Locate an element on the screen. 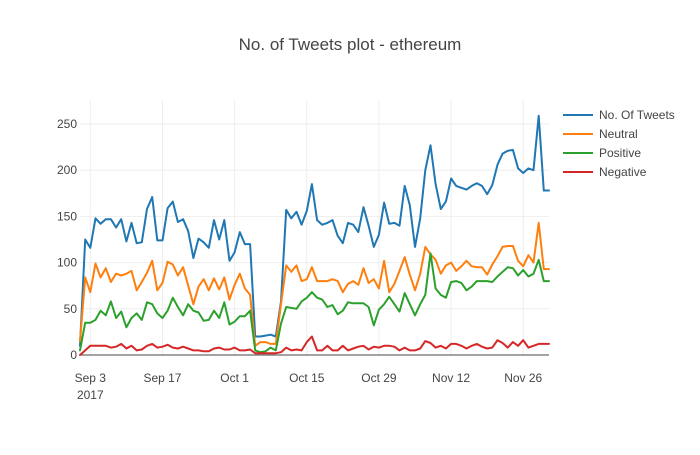 The height and width of the screenshot is (455, 700). y-tick-label: 0 is located at coordinates (73, 355).